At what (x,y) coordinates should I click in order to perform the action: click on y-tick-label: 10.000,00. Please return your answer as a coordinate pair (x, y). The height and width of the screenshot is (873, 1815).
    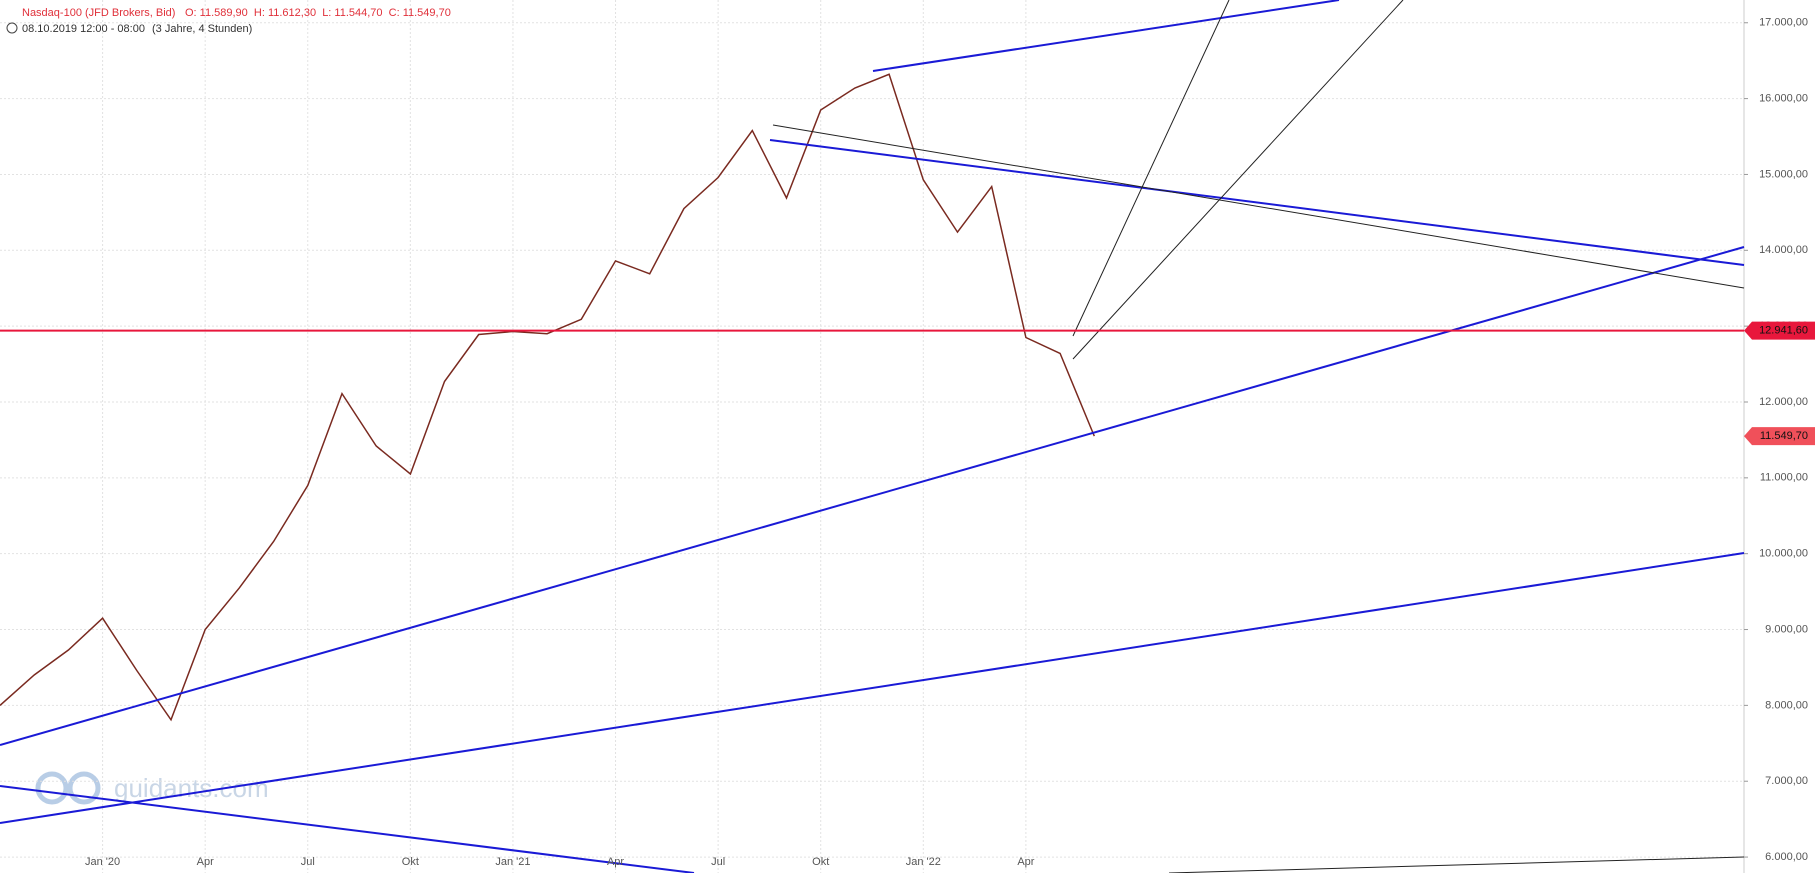
    Looking at the image, I should click on (1783, 554).